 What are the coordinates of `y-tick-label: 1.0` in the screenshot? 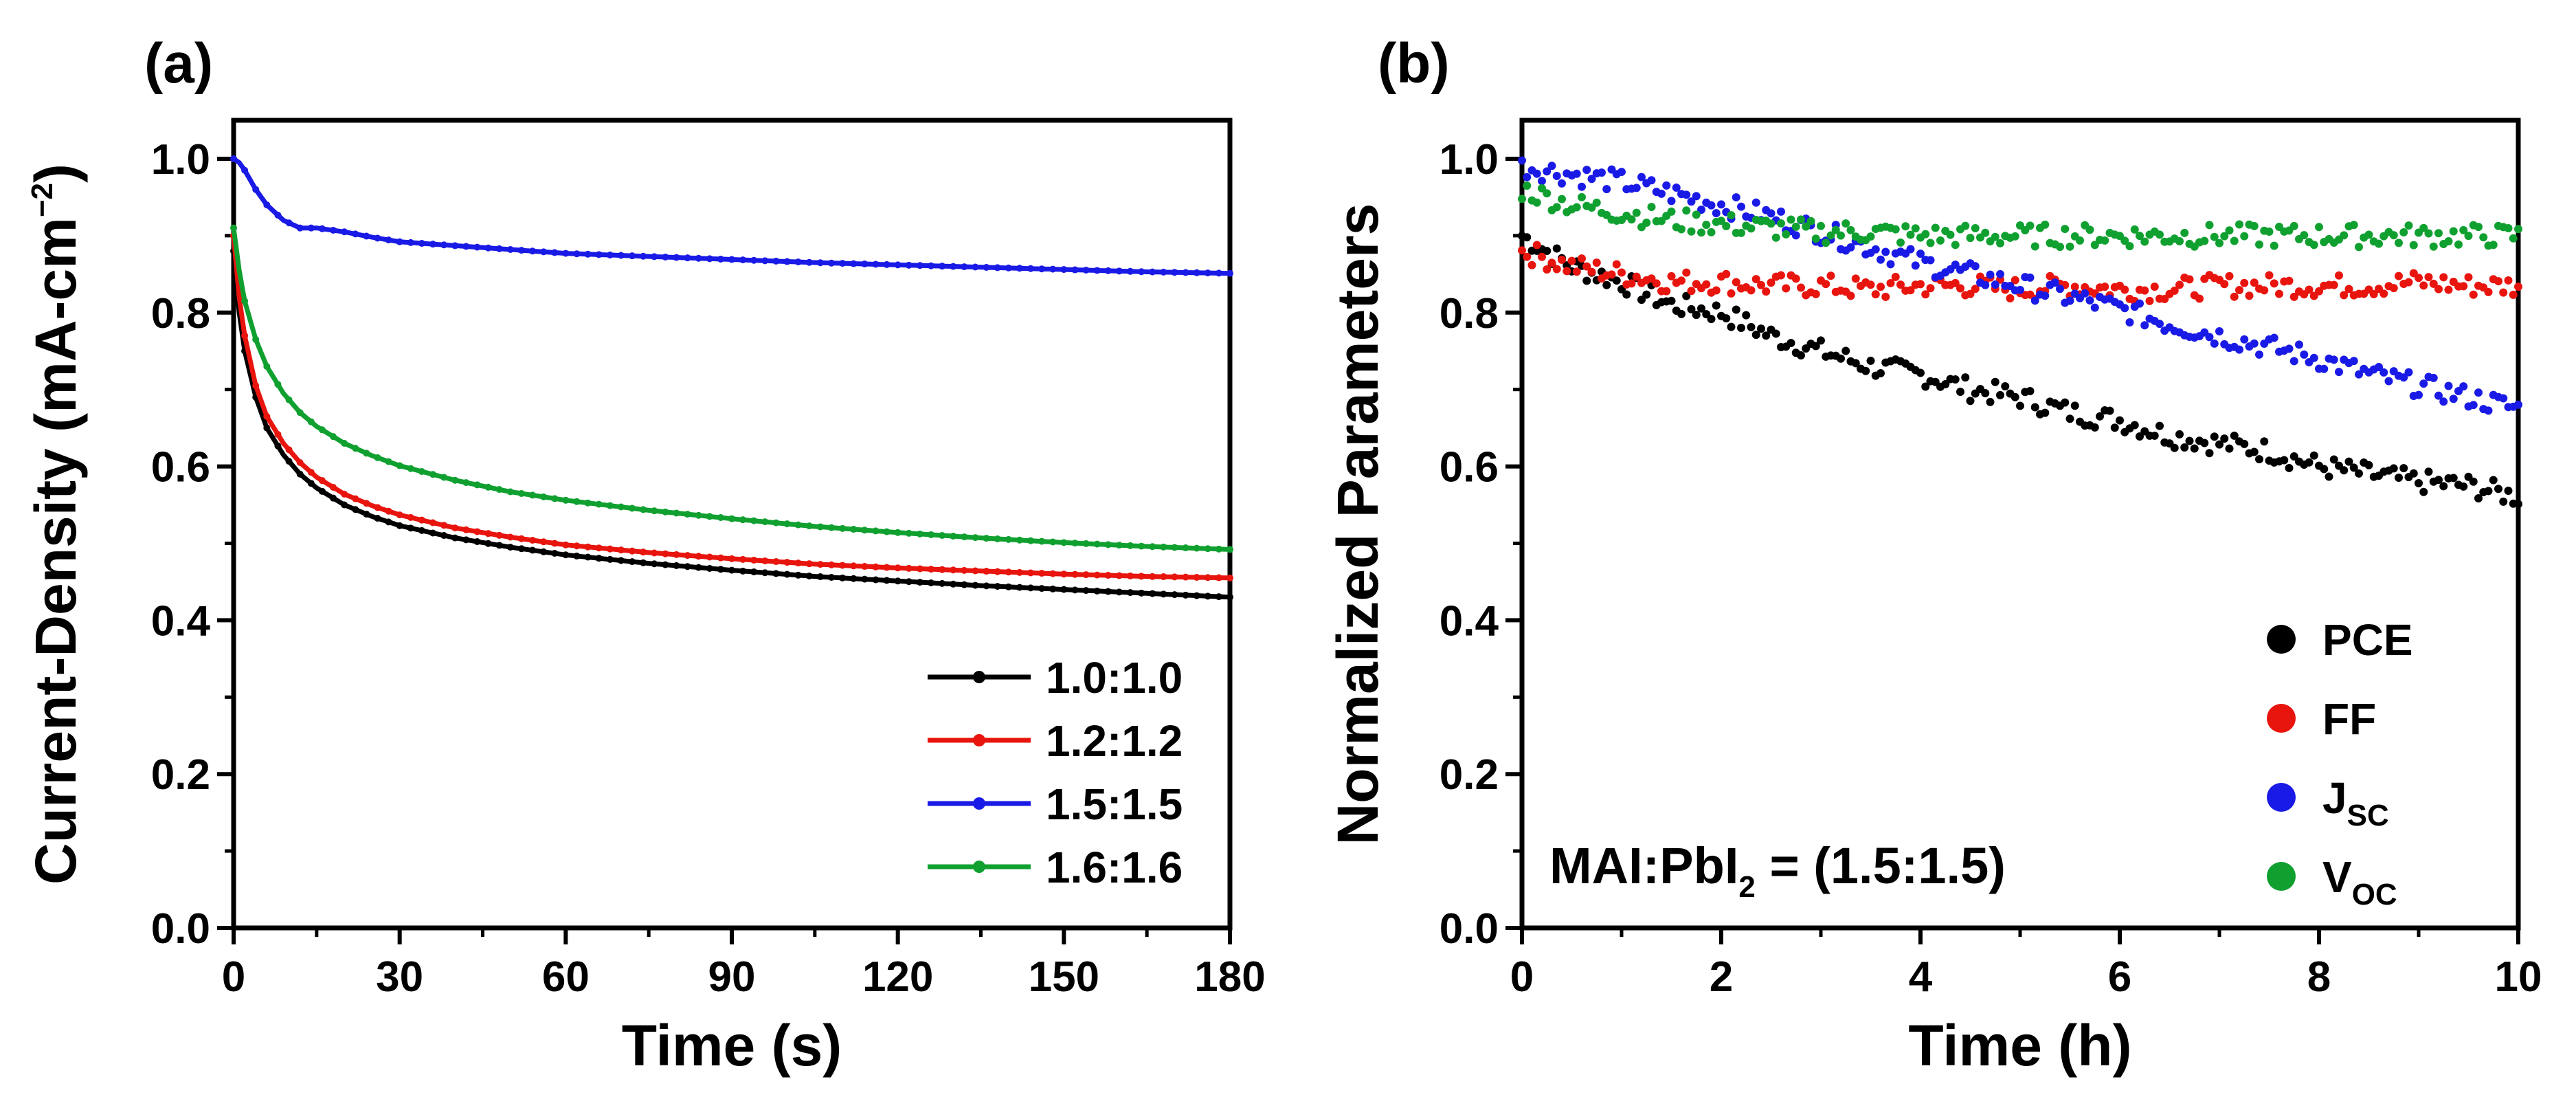 It's located at (1470, 160).